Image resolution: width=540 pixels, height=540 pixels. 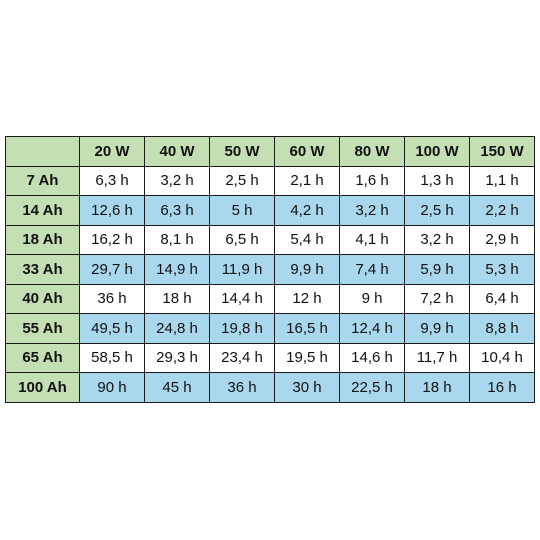 What do you see at coordinates (42, 151) in the screenshot?
I see `corner-cell` at bounding box center [42, 151].